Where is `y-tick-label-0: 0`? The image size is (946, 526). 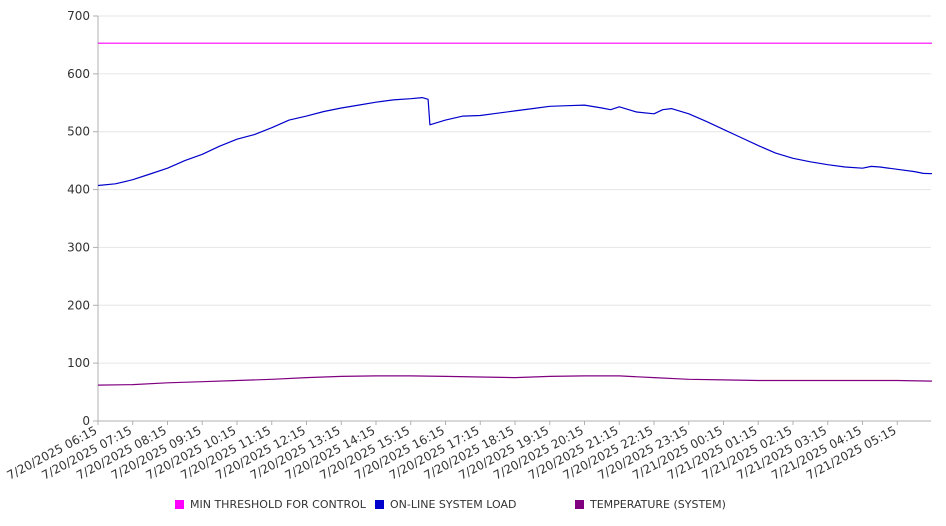
y-tick-label-0: 0 is located at coordinates (86, 421).